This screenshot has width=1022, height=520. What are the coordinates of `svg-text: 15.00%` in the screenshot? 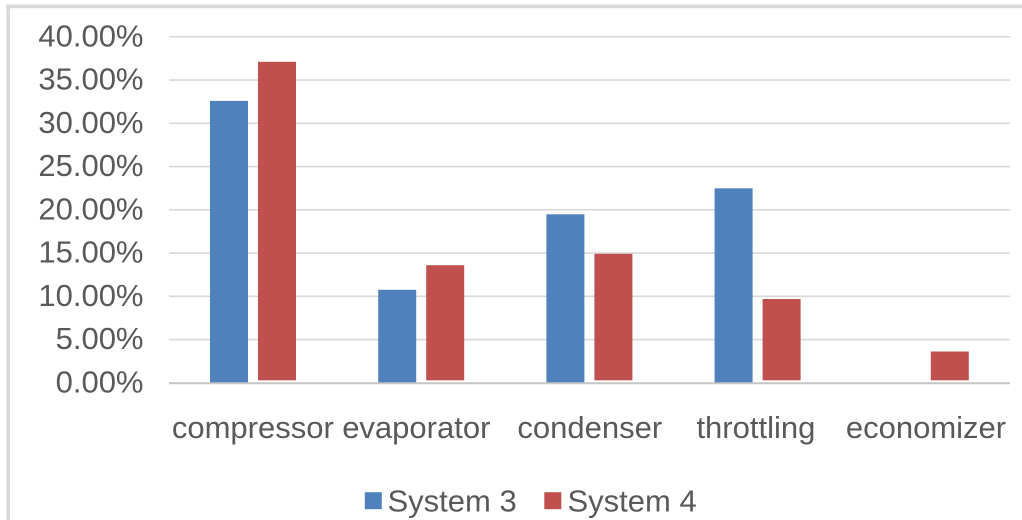 It's located at (90, 252).